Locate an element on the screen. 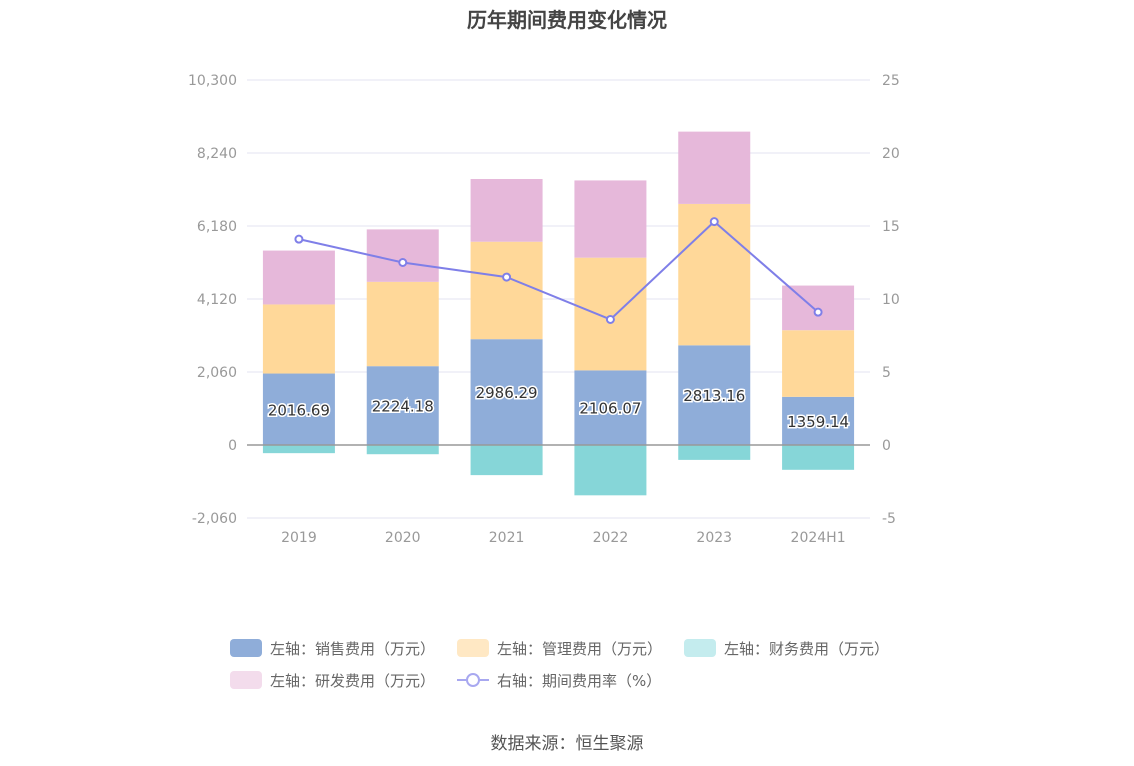  y-left-tick-label: 10,300 is located at coordinates (212, 81).